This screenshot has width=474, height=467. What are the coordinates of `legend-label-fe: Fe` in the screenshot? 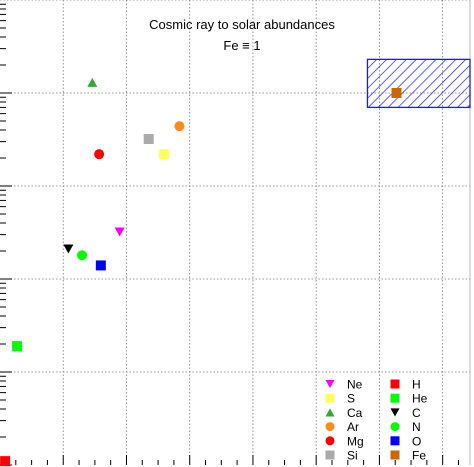 It's located at (419, 456).